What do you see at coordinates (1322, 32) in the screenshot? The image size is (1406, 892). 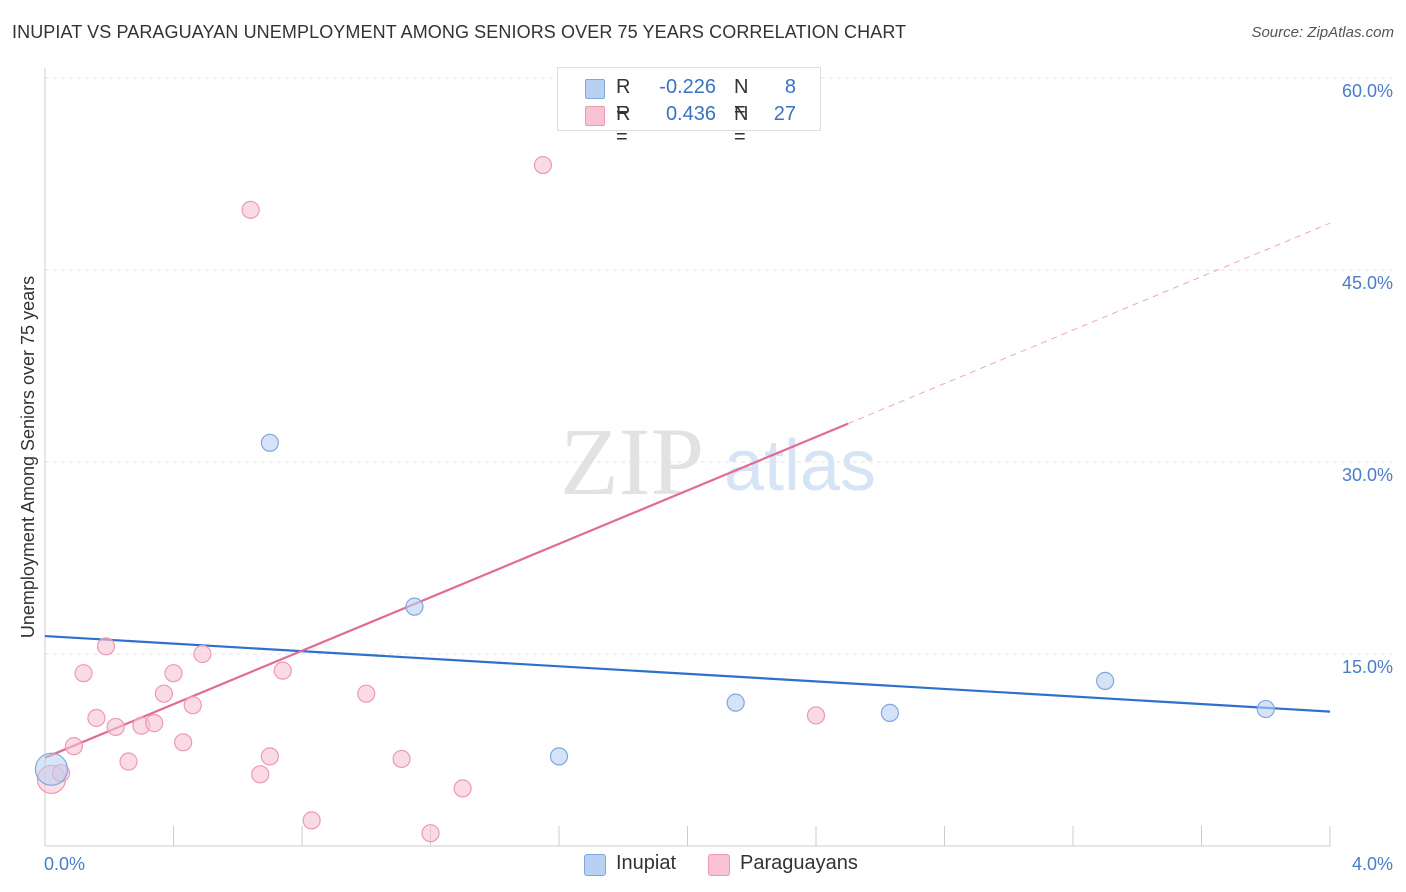 I see `source-label: Source: ZipAtlas.com` at bounding box center [1322, 32].